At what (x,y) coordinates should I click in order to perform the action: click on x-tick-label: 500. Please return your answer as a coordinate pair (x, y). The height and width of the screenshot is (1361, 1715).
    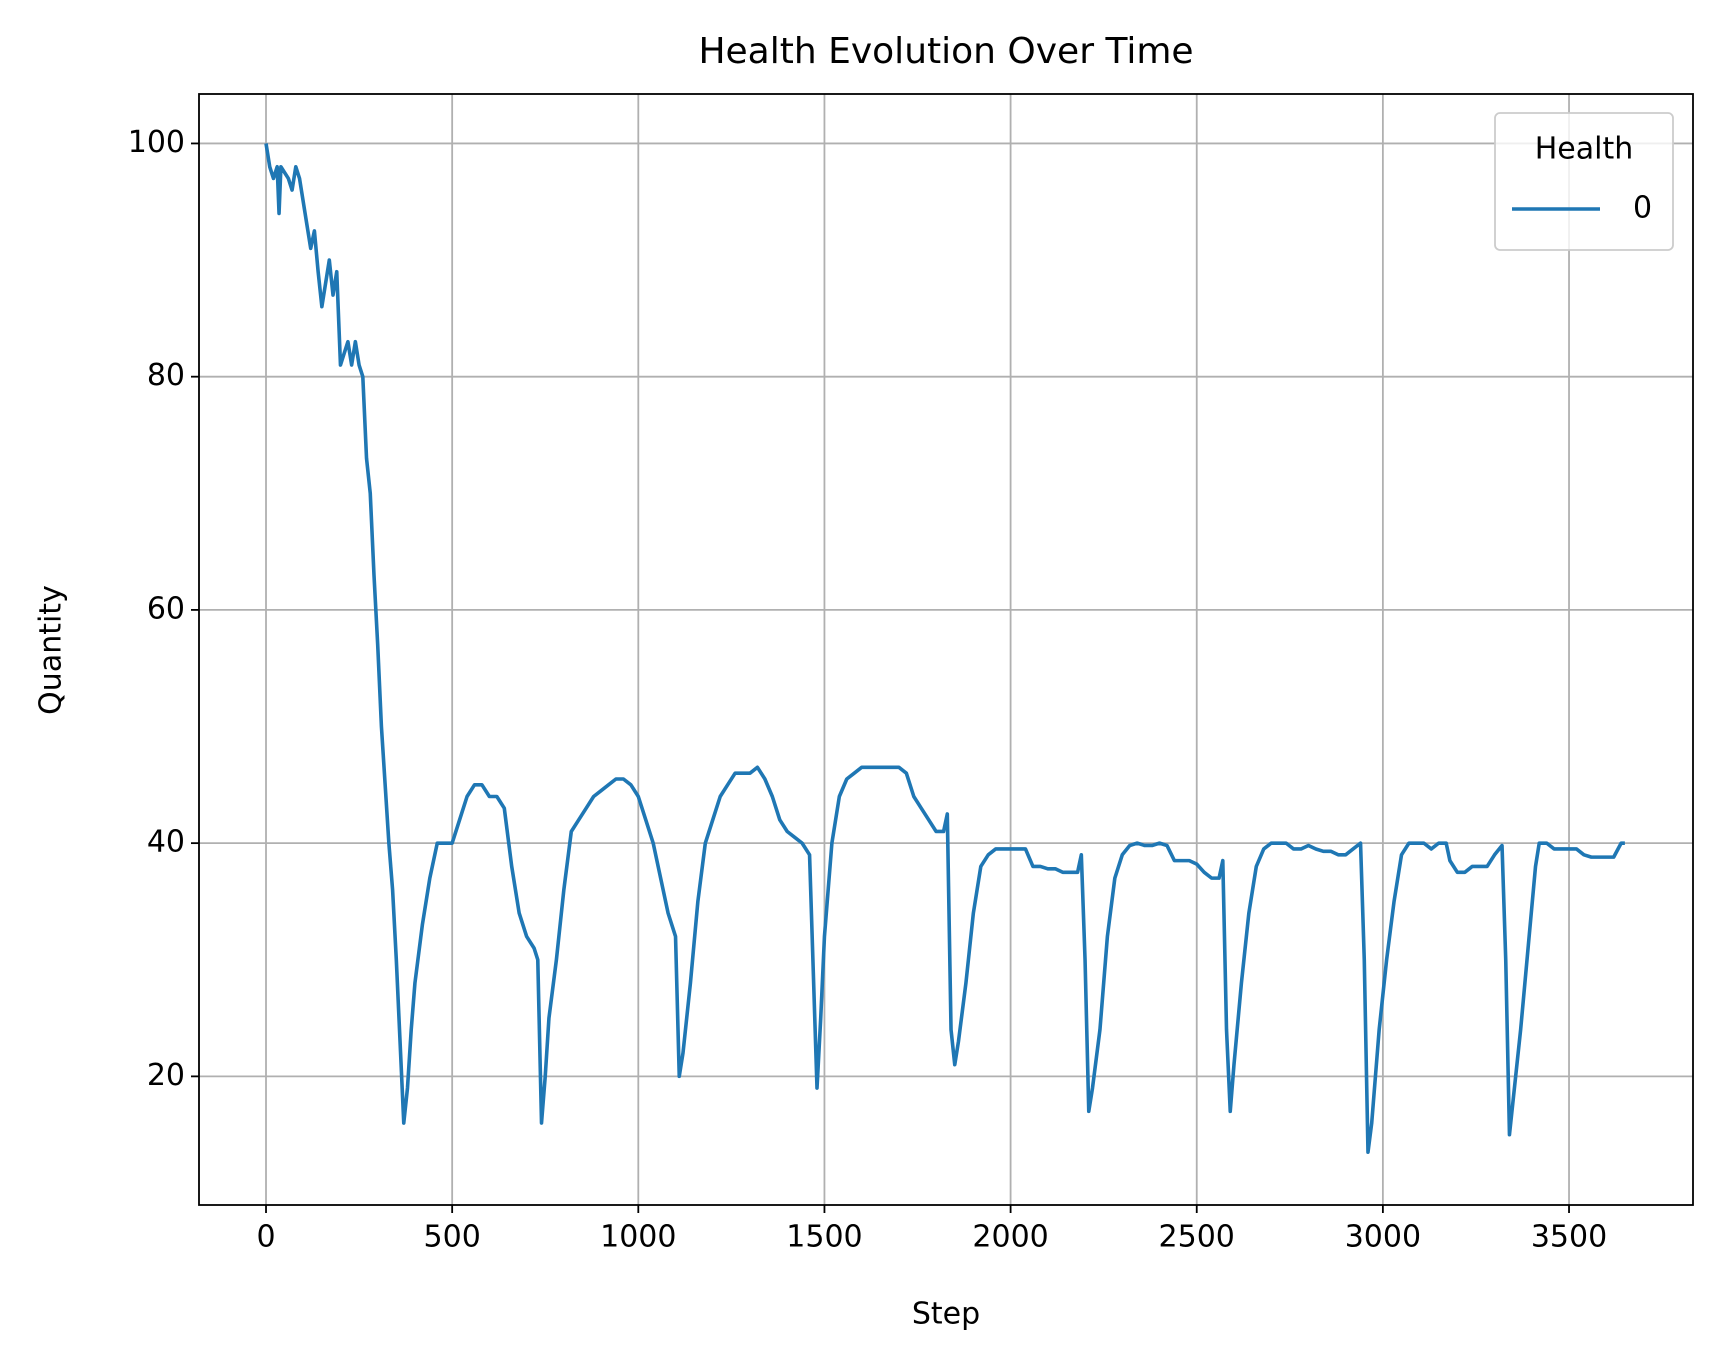
    Looking at the image, I should click on (452, 1237).